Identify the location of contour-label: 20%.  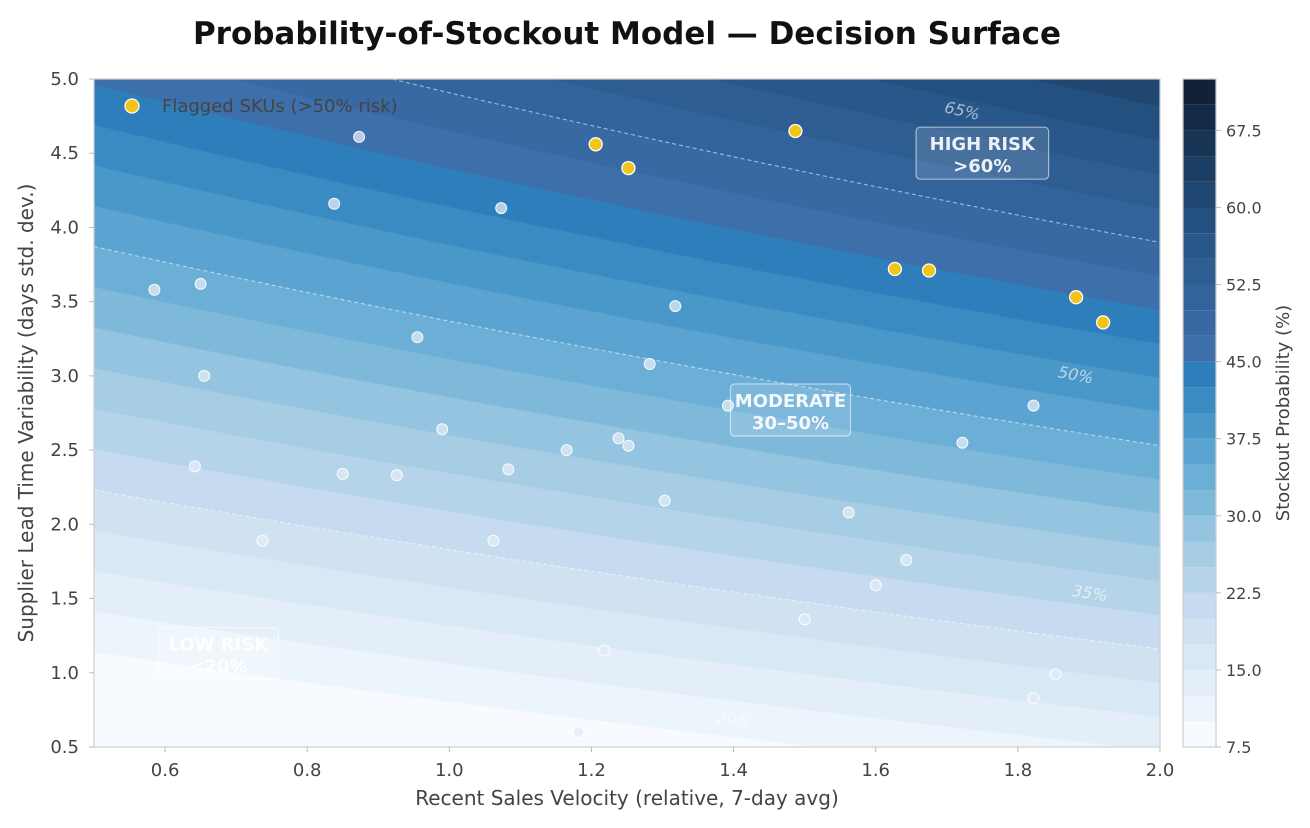
(734, 719).